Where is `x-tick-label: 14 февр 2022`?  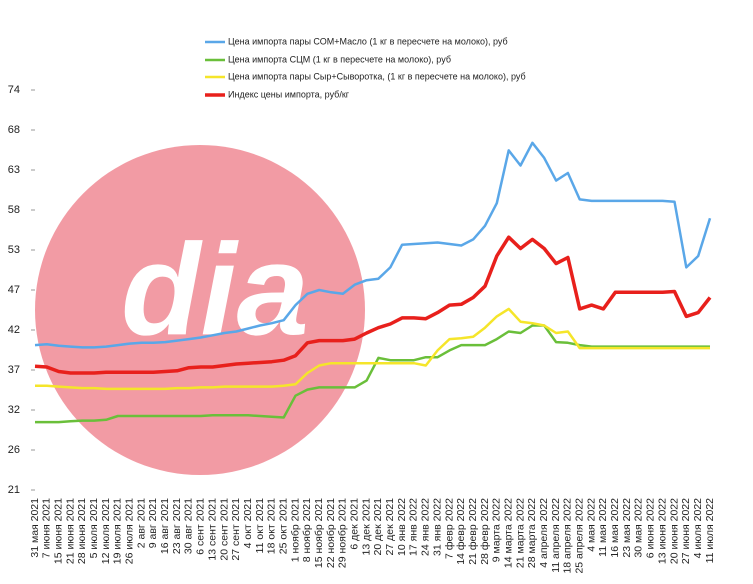 x-tick-label: 14 февр 2022 is located at coordinates (461, 531).